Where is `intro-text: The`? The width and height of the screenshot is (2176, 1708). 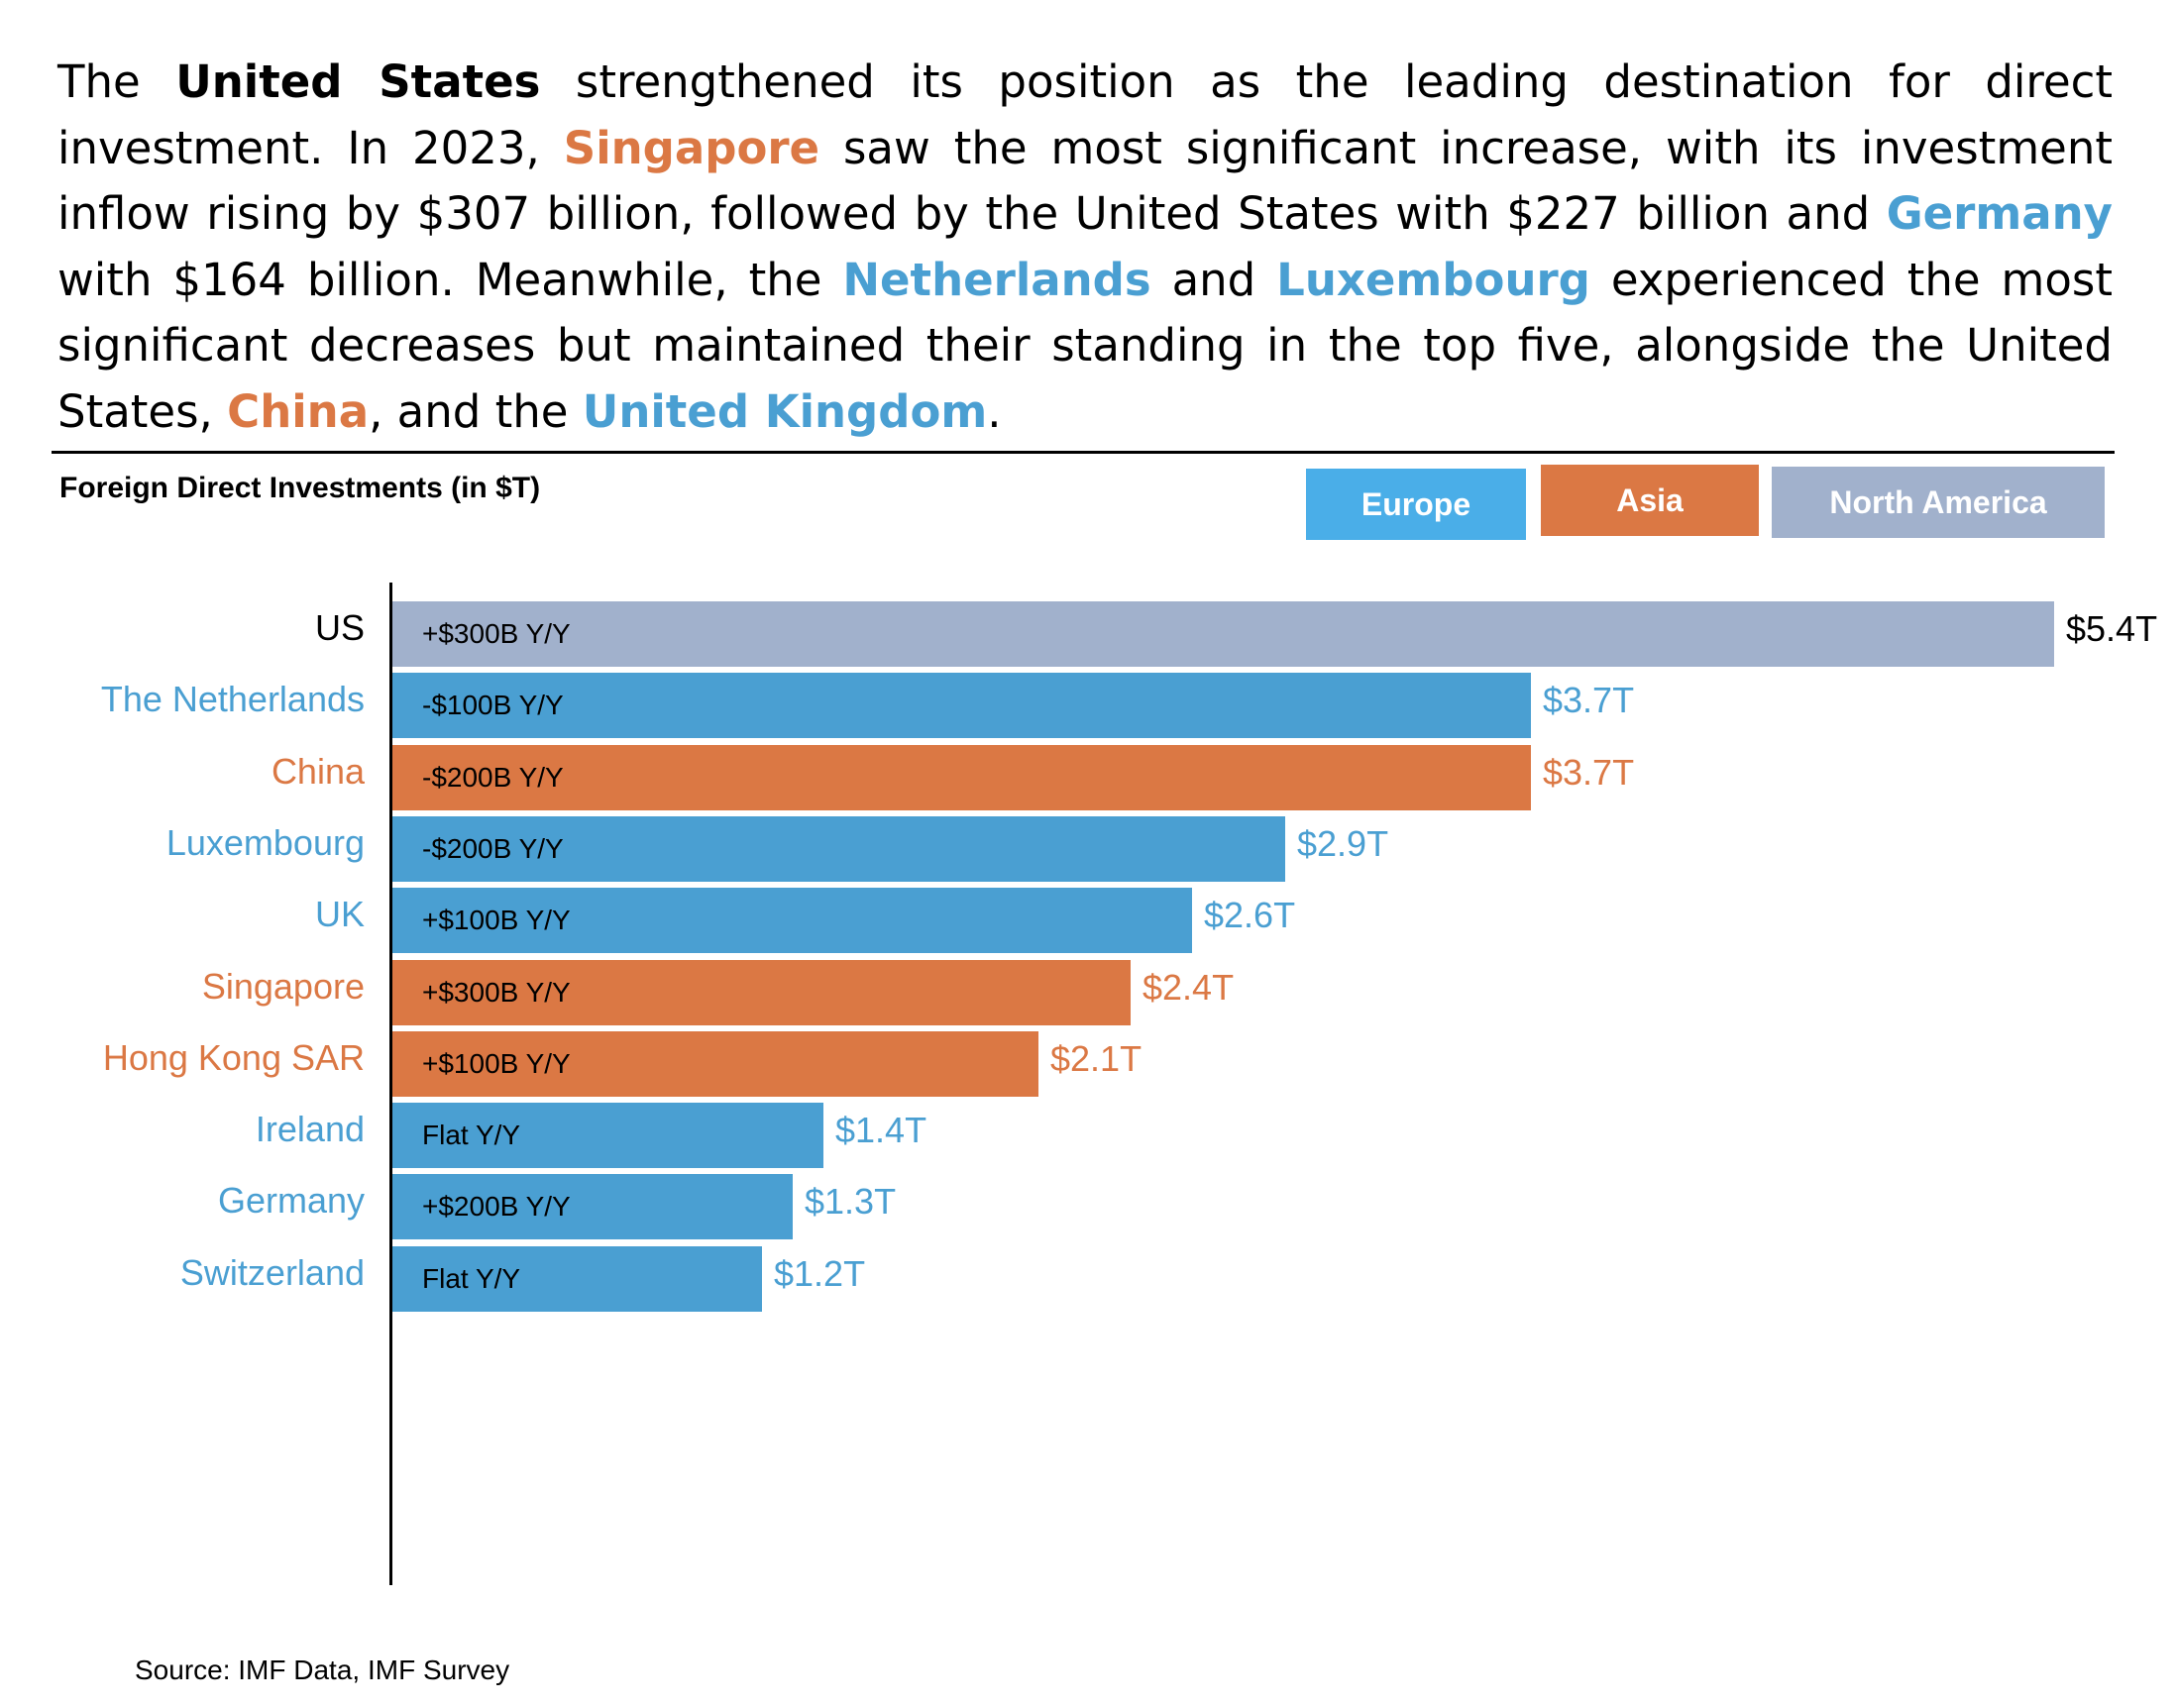 intro-text: The is located at coordinates (117, 81).